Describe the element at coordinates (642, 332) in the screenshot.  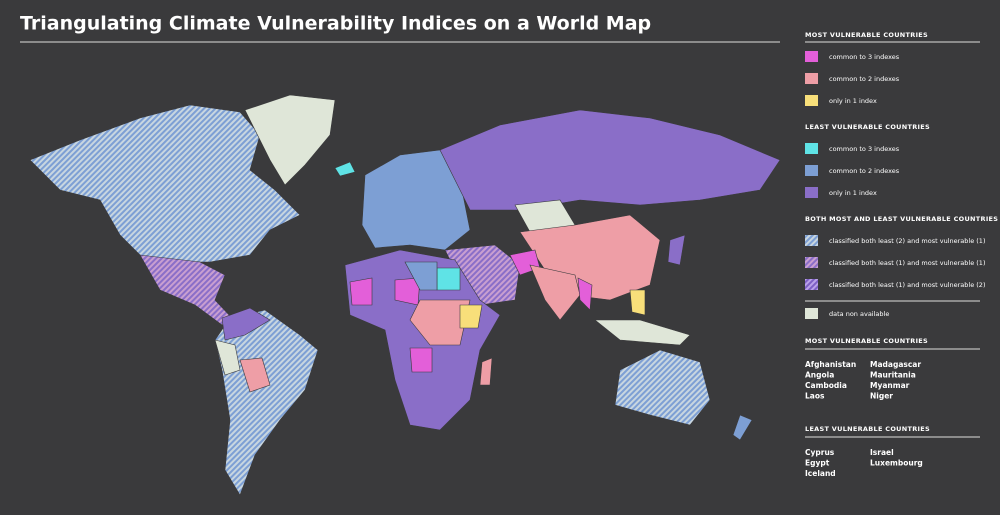
I see `southeast-asia` at that location.